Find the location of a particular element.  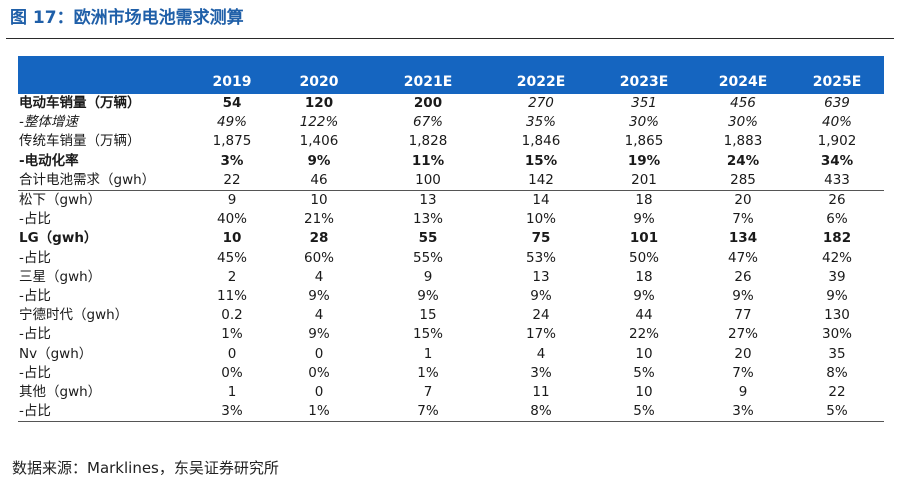

table-cell: 0 is located at coordinates (319, 353).